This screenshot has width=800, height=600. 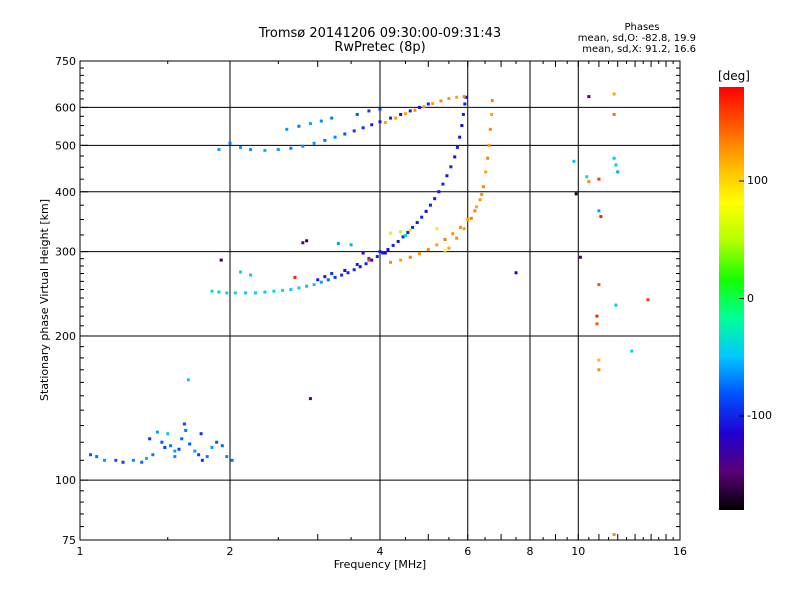 I want to click on y-tick-label: 300, so click(x=65, y=252).